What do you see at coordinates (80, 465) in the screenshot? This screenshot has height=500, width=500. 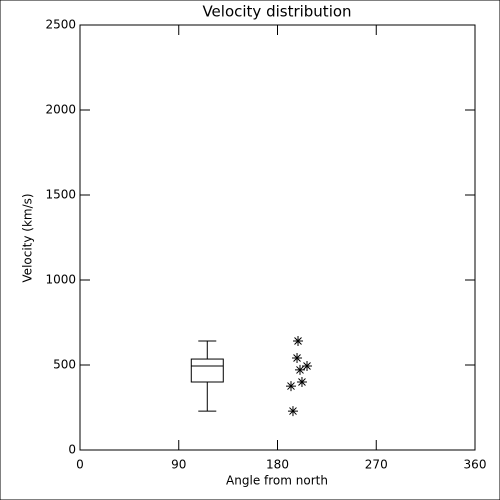 I see `x-tick-label: 0` at bounding box center [80, 465].